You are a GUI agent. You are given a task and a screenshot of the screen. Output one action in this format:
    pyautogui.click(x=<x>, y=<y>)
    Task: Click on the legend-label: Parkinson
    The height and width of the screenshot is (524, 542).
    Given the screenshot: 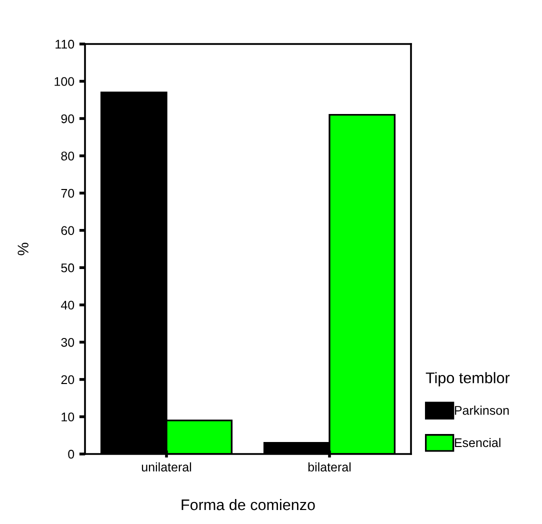 What is the action you would take?
    pyautogui.click(x=481, y=410)
    